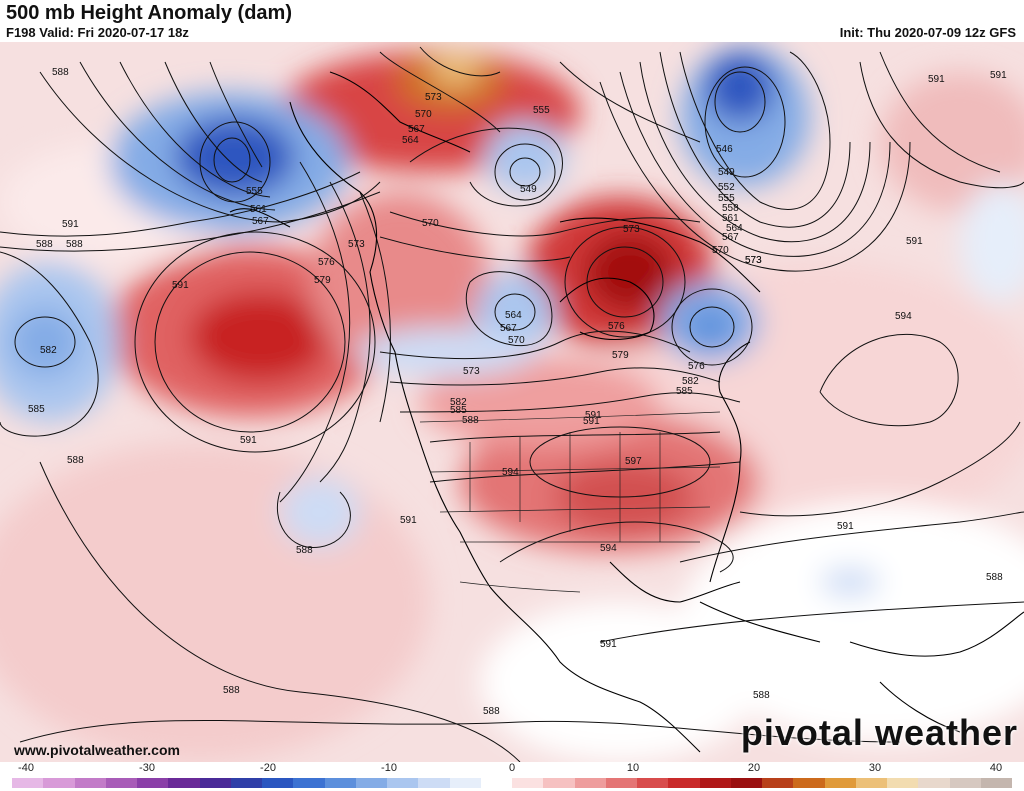 This screenshot has height=791, width=1024. What do you see at coordinates (147, 768) in the screenshot?
I see `colorbar-tick: -30` at bounding box center [147, 768].